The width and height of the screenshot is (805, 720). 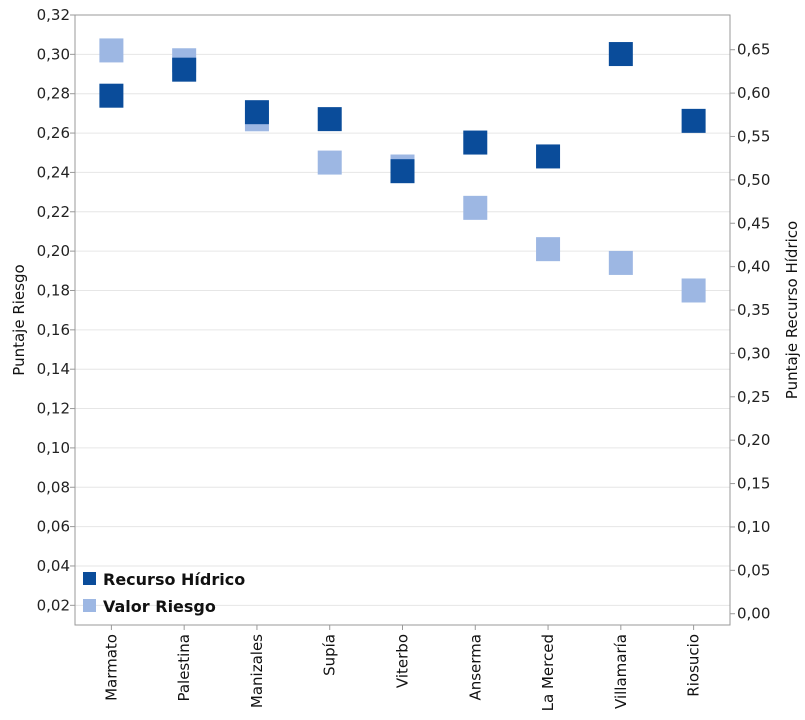 What do you see at coordinates (792, 310) in the screenshot?
I see `right-axis-title: Puntaje Recurso Hídrico` at bounding box center [792, 310].